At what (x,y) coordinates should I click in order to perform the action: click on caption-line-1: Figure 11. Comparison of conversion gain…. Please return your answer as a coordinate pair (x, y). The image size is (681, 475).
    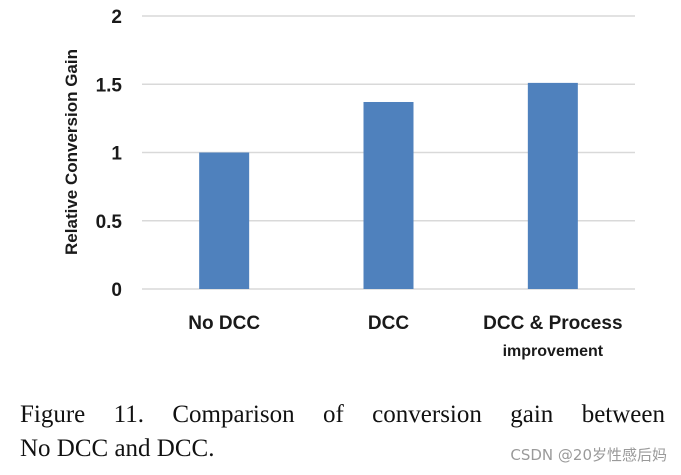
    Looking at the image, I should click on (342, 414).